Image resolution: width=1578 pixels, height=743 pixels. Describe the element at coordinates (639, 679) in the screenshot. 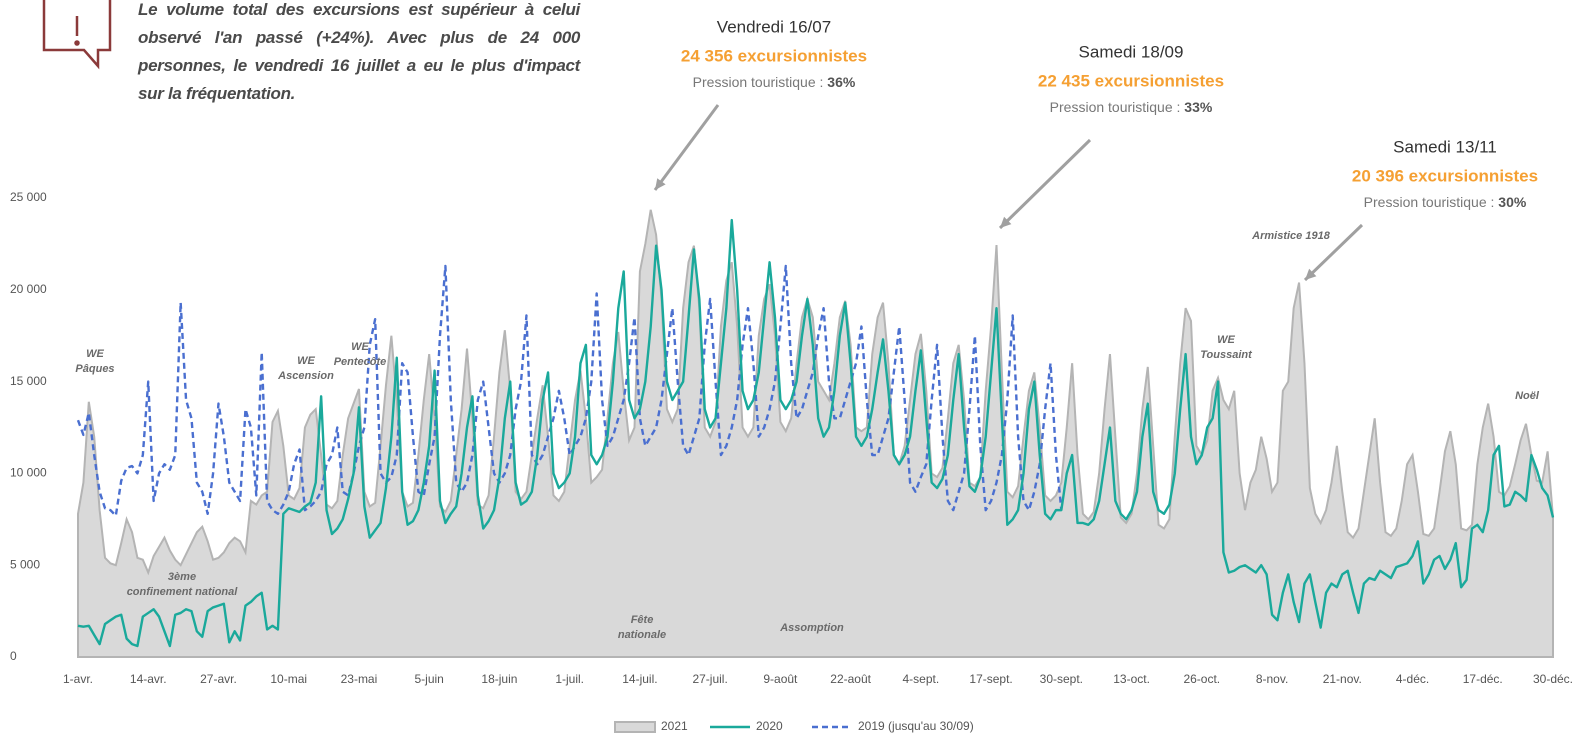

I see `x-tick-label: 14-juil.` at that location.